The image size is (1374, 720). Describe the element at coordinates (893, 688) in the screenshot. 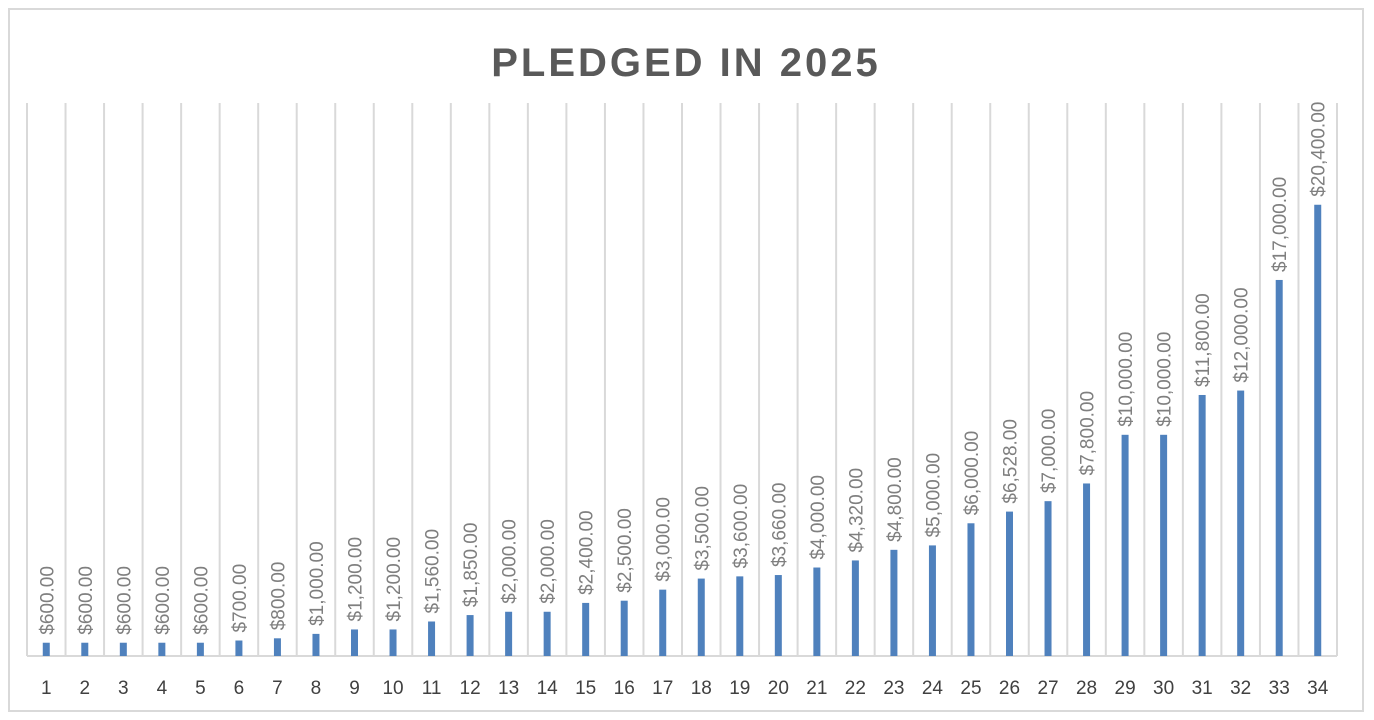

I see `x-tick-label: 23` at that location.